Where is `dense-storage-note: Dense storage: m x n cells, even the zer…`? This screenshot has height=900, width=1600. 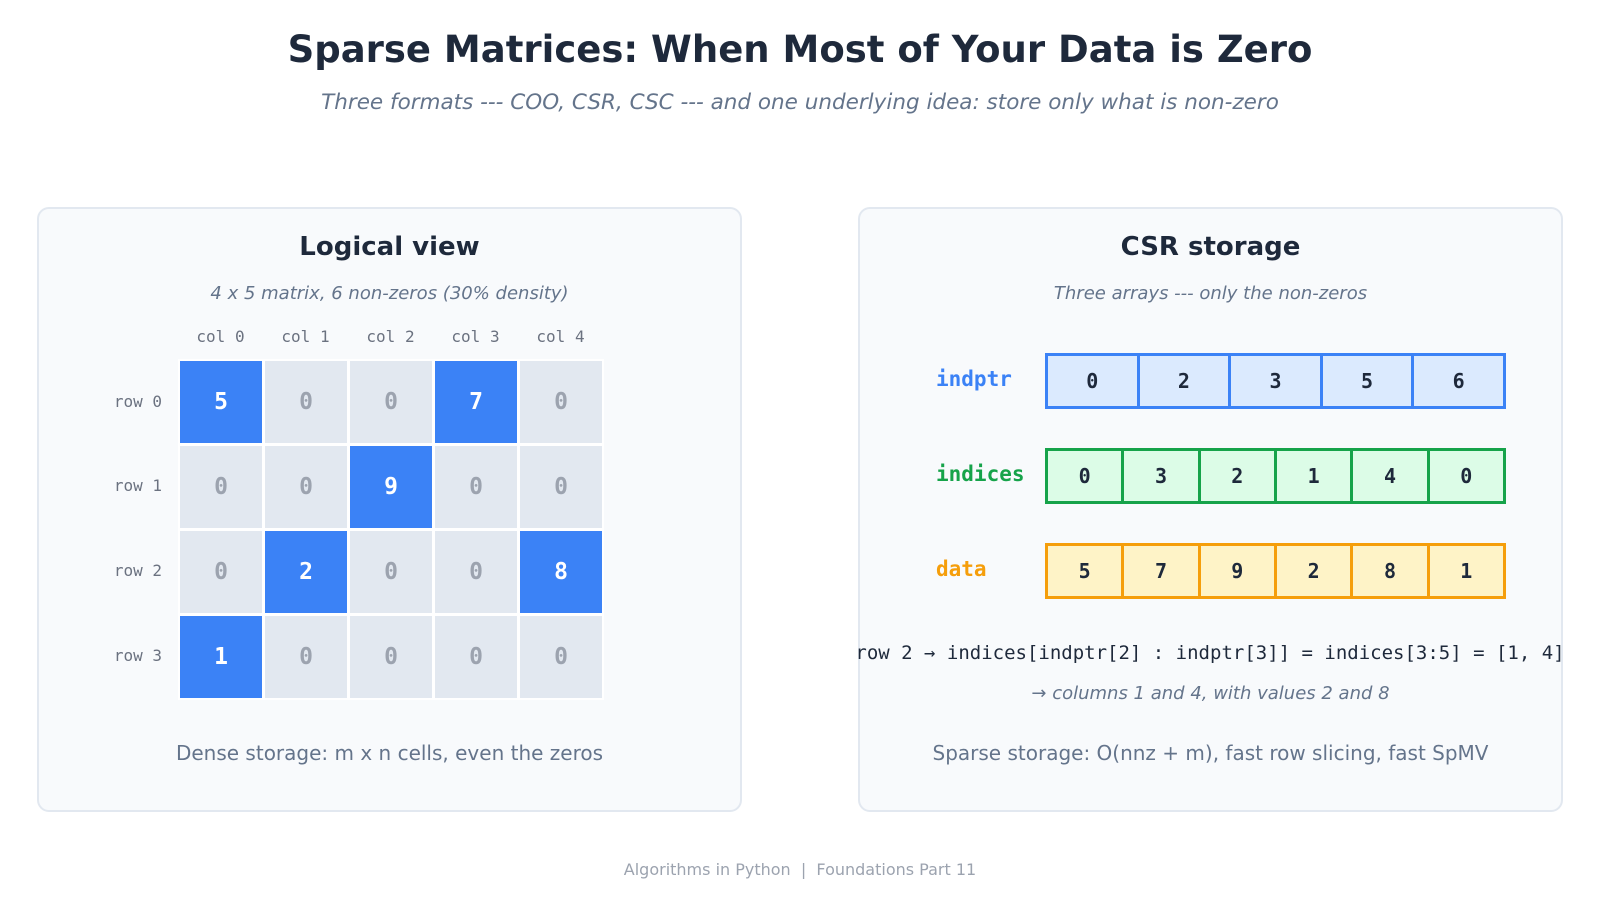
dense-storage-note: Dense storage: m x n cells, even the zer… is located at coordinates (389, 753).